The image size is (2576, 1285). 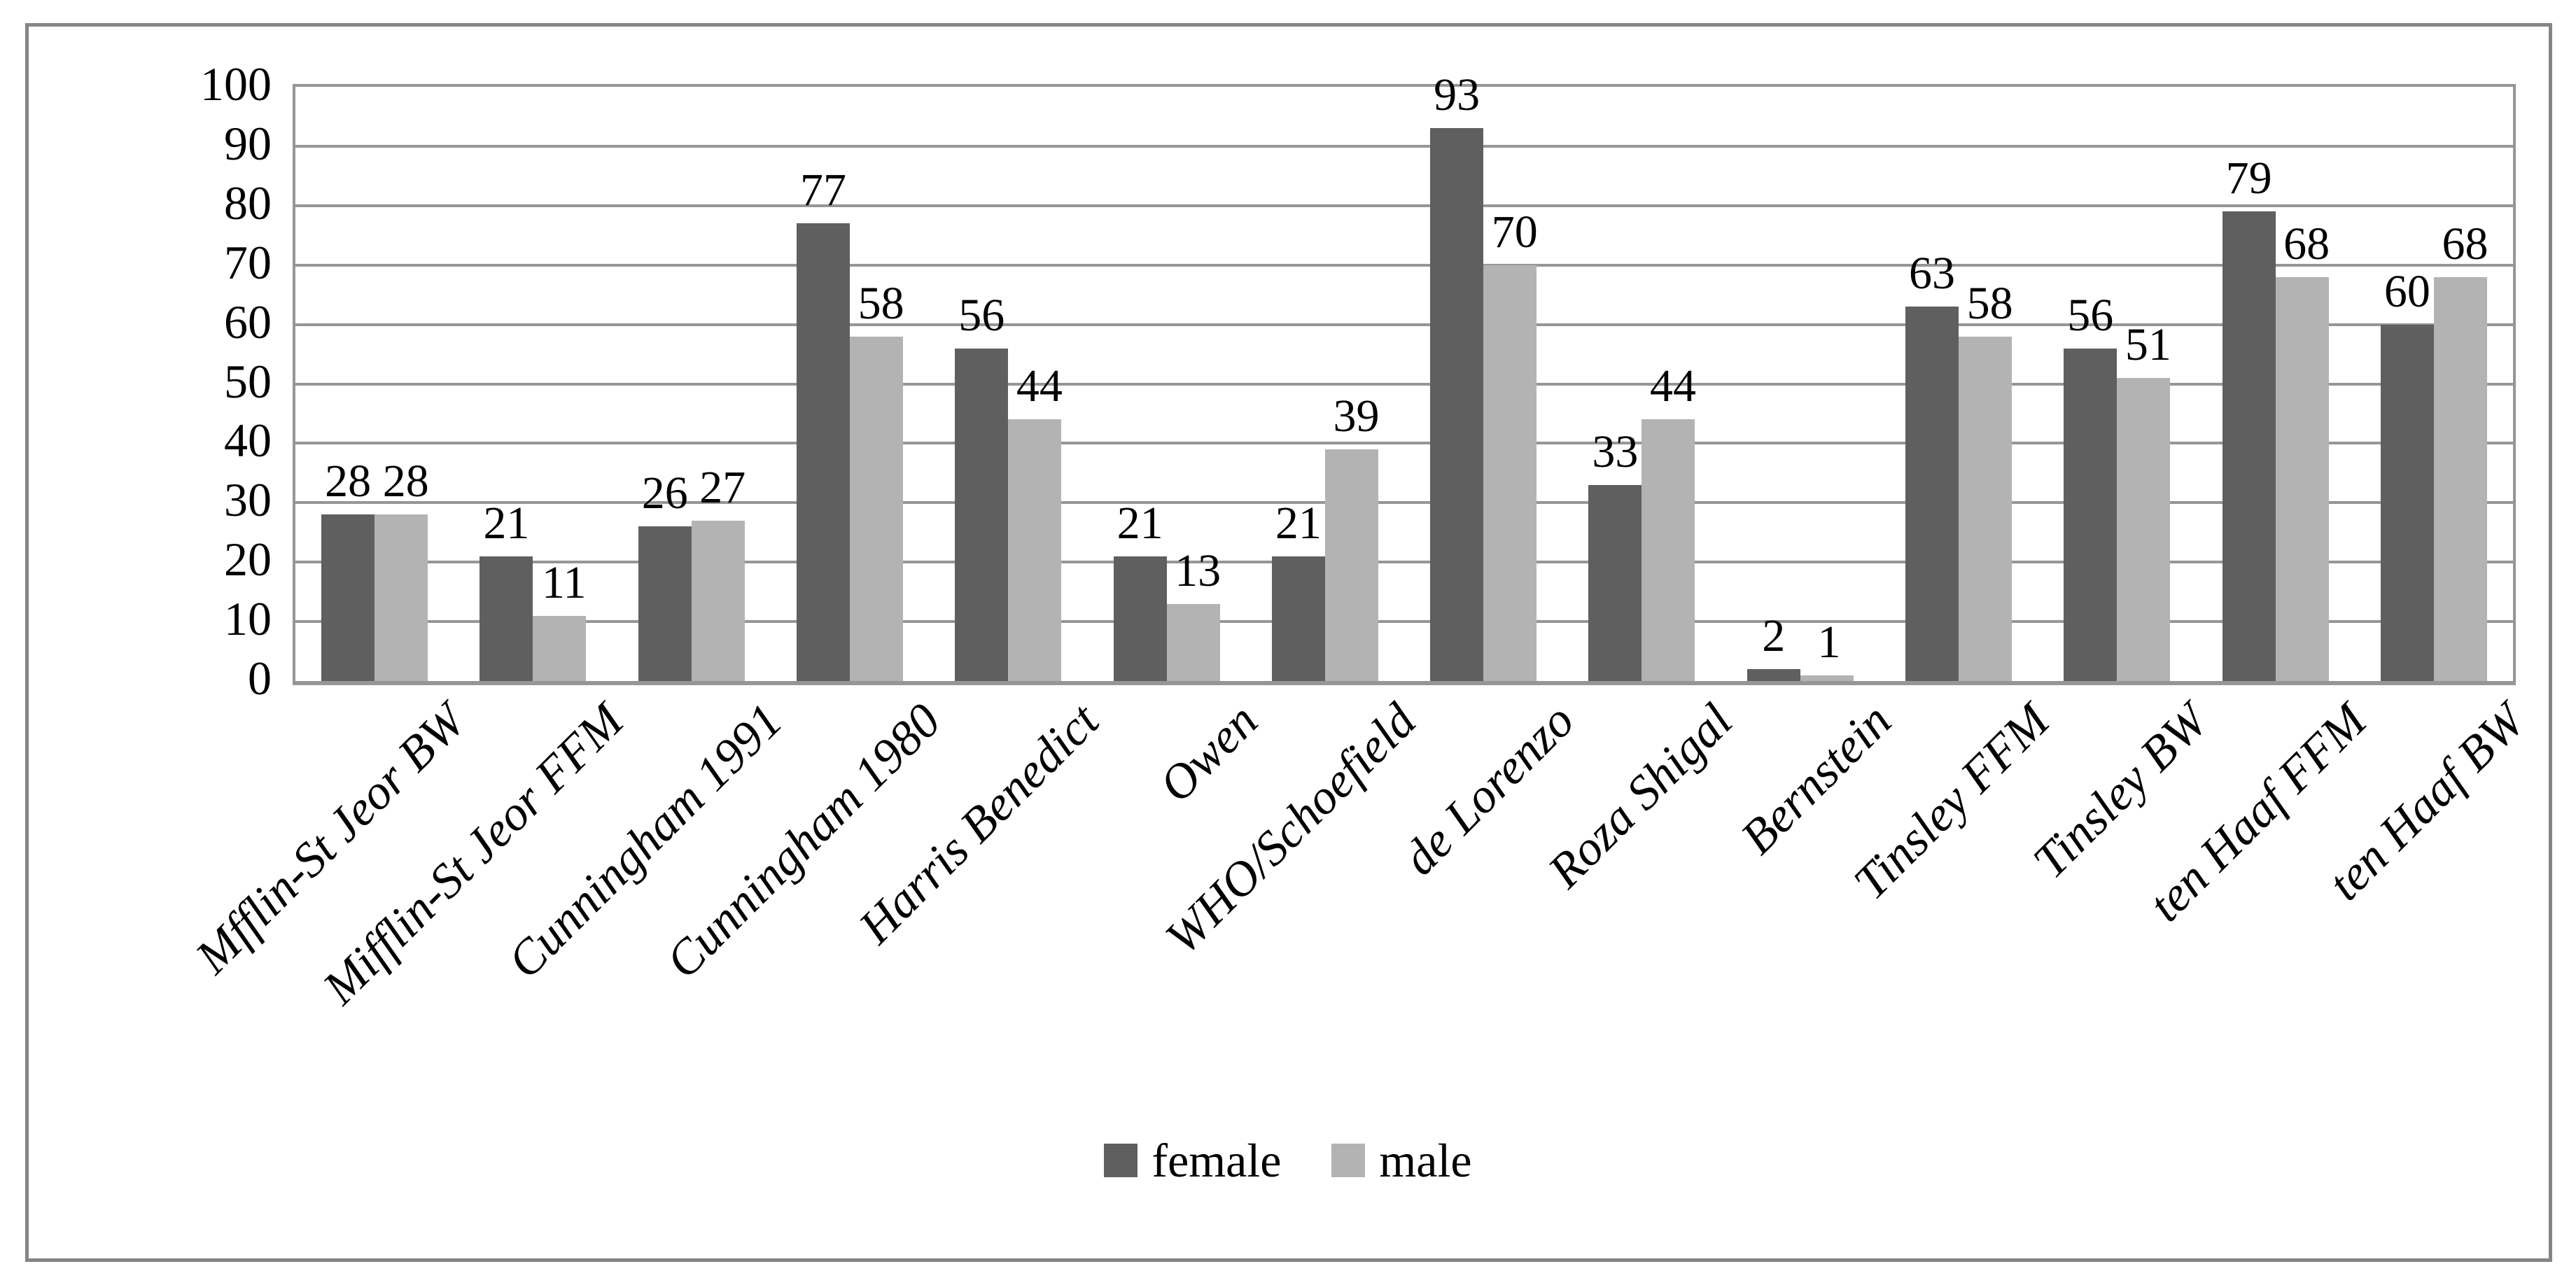 What do you see at coordinates (348, 569) in the screenshot?
I see `bar-female: 28` at bounding box center [348, 569].